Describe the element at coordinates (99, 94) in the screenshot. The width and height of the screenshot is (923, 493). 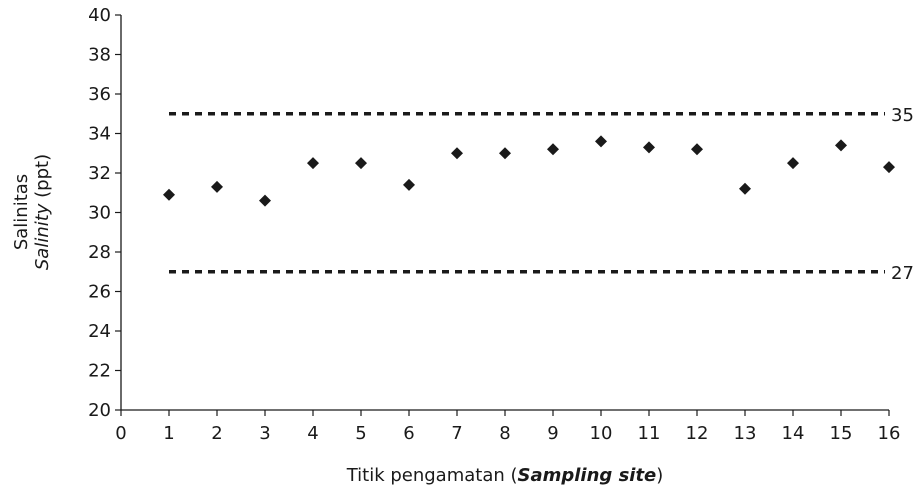
I see `y-tick-label: 36` at that location.